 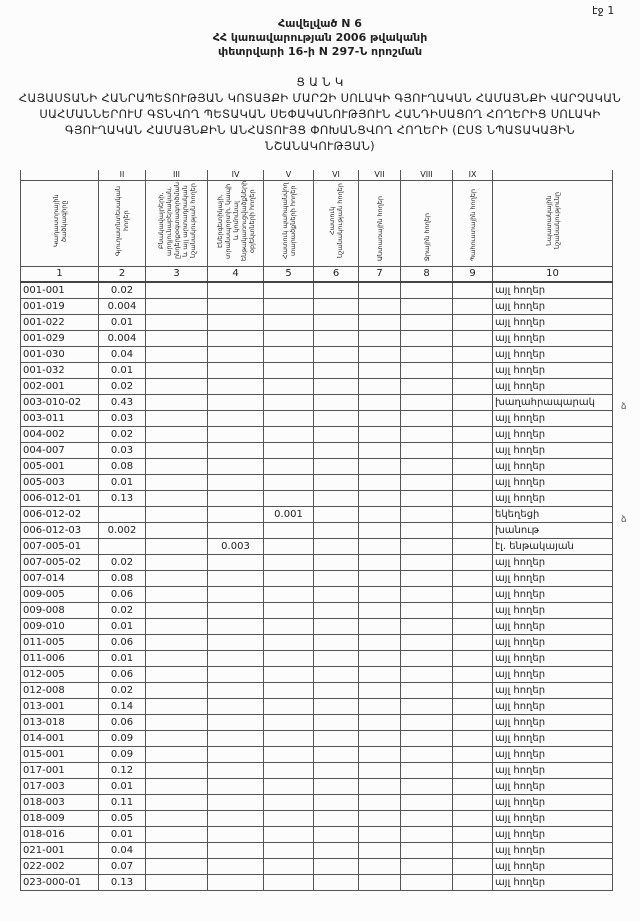 What do you see at coordinates (59, 290) in the screenshot?
I see `cadastral-code: 001-001` at bounding box center [59, 290].